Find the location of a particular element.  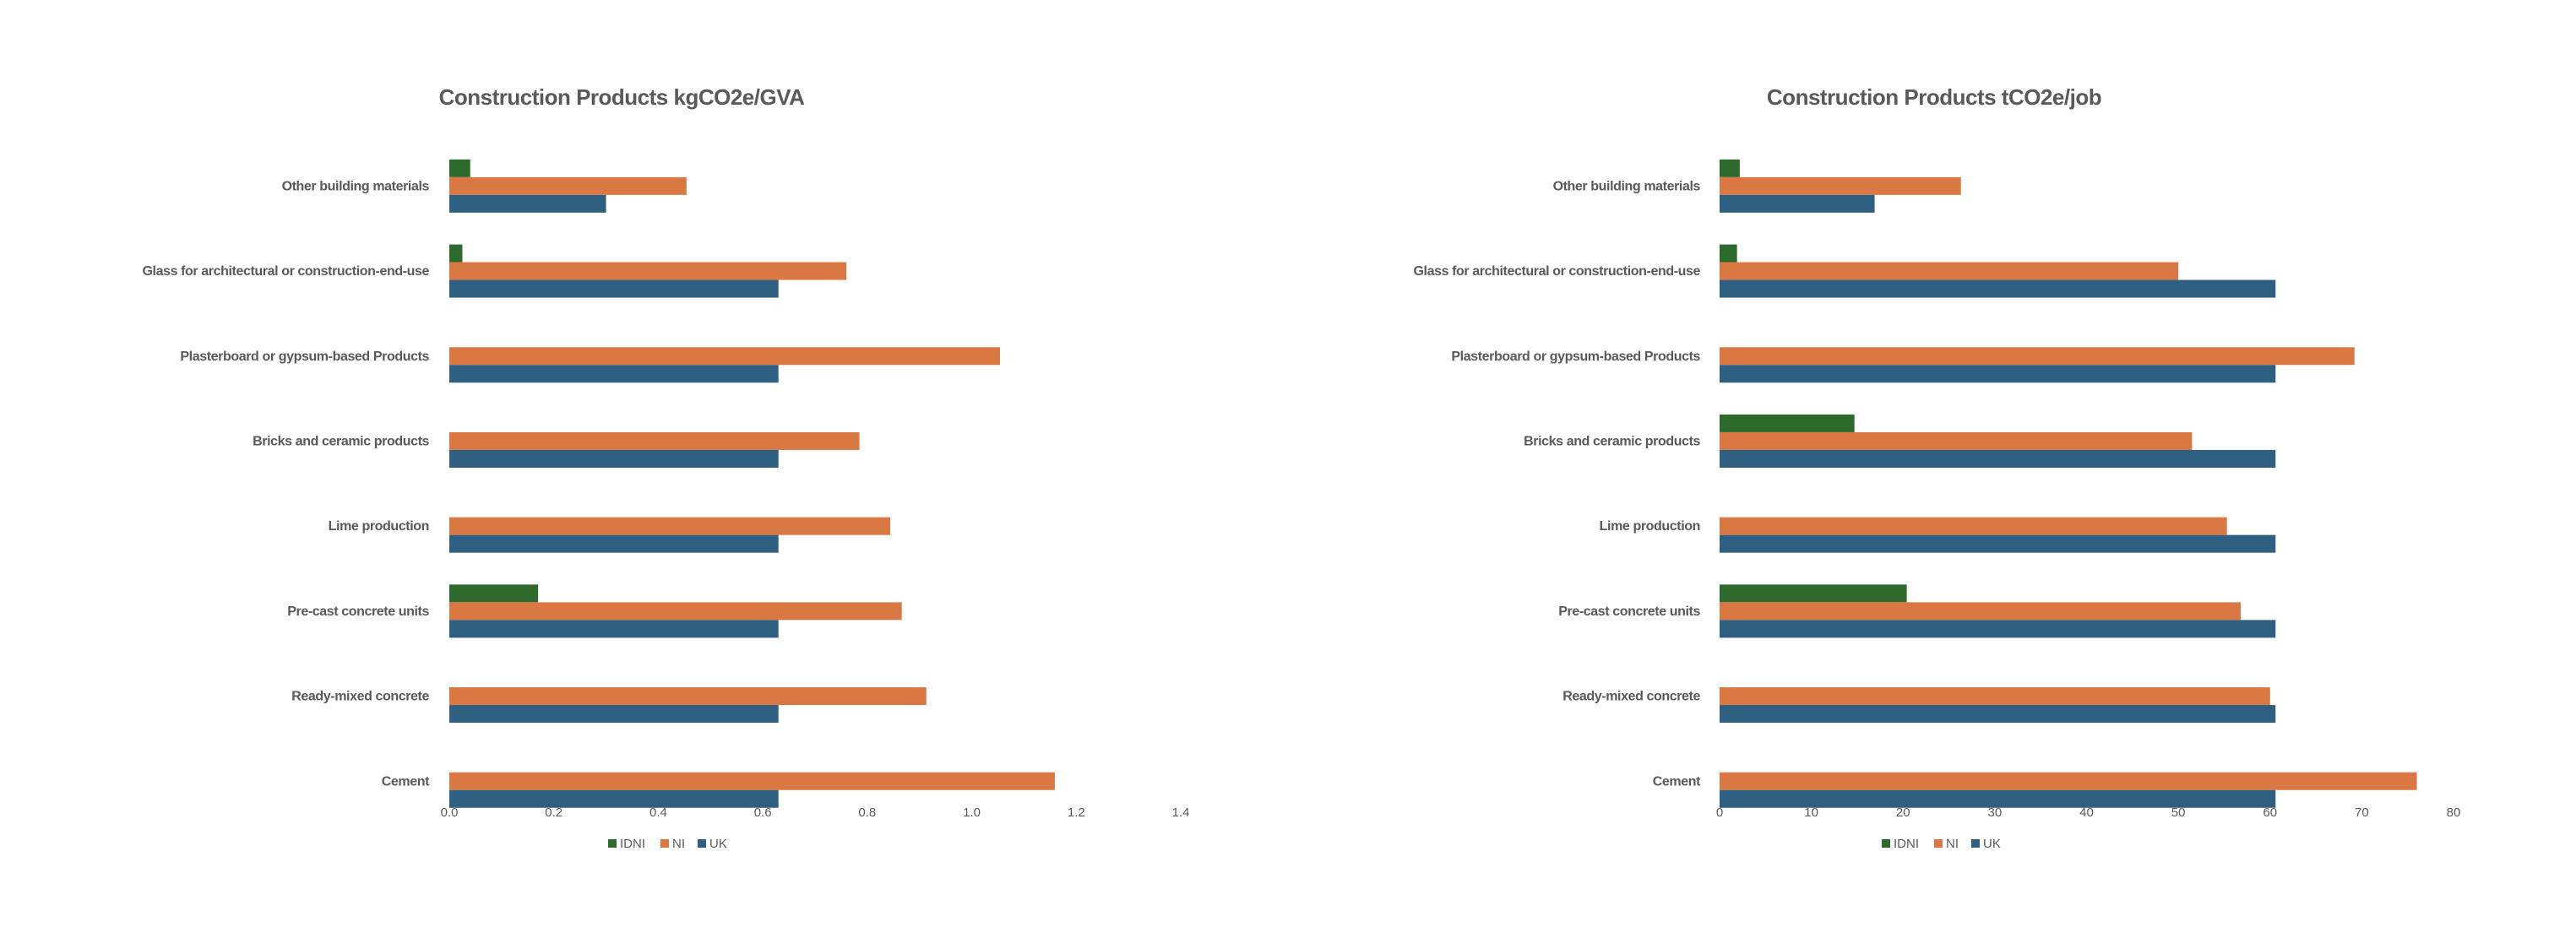

x-tick-label: 0.8 is located at coordinates (867, 812).